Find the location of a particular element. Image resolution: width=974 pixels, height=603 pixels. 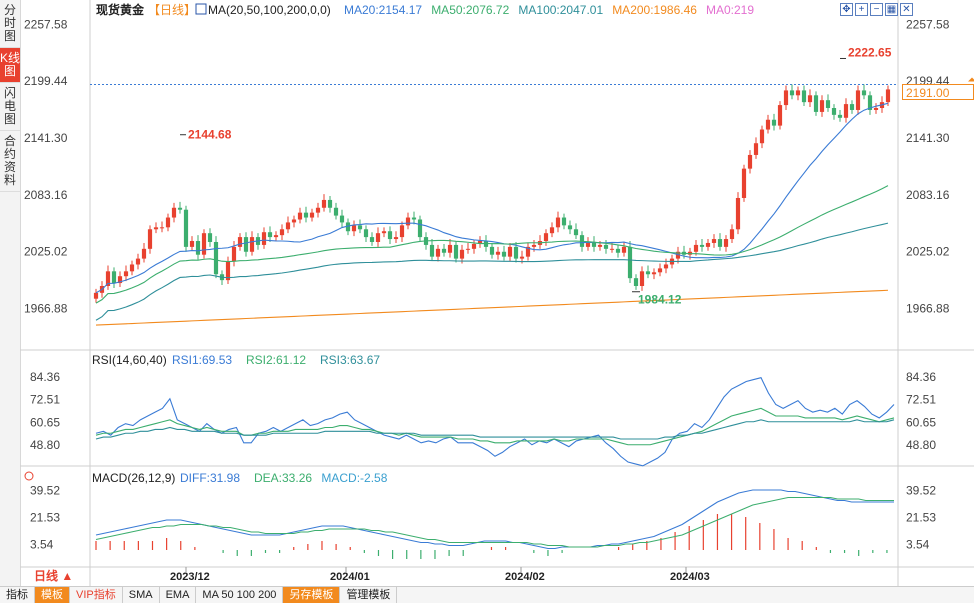

price-tick-left-1: 2199.44 is located at coordinates (46, 81).